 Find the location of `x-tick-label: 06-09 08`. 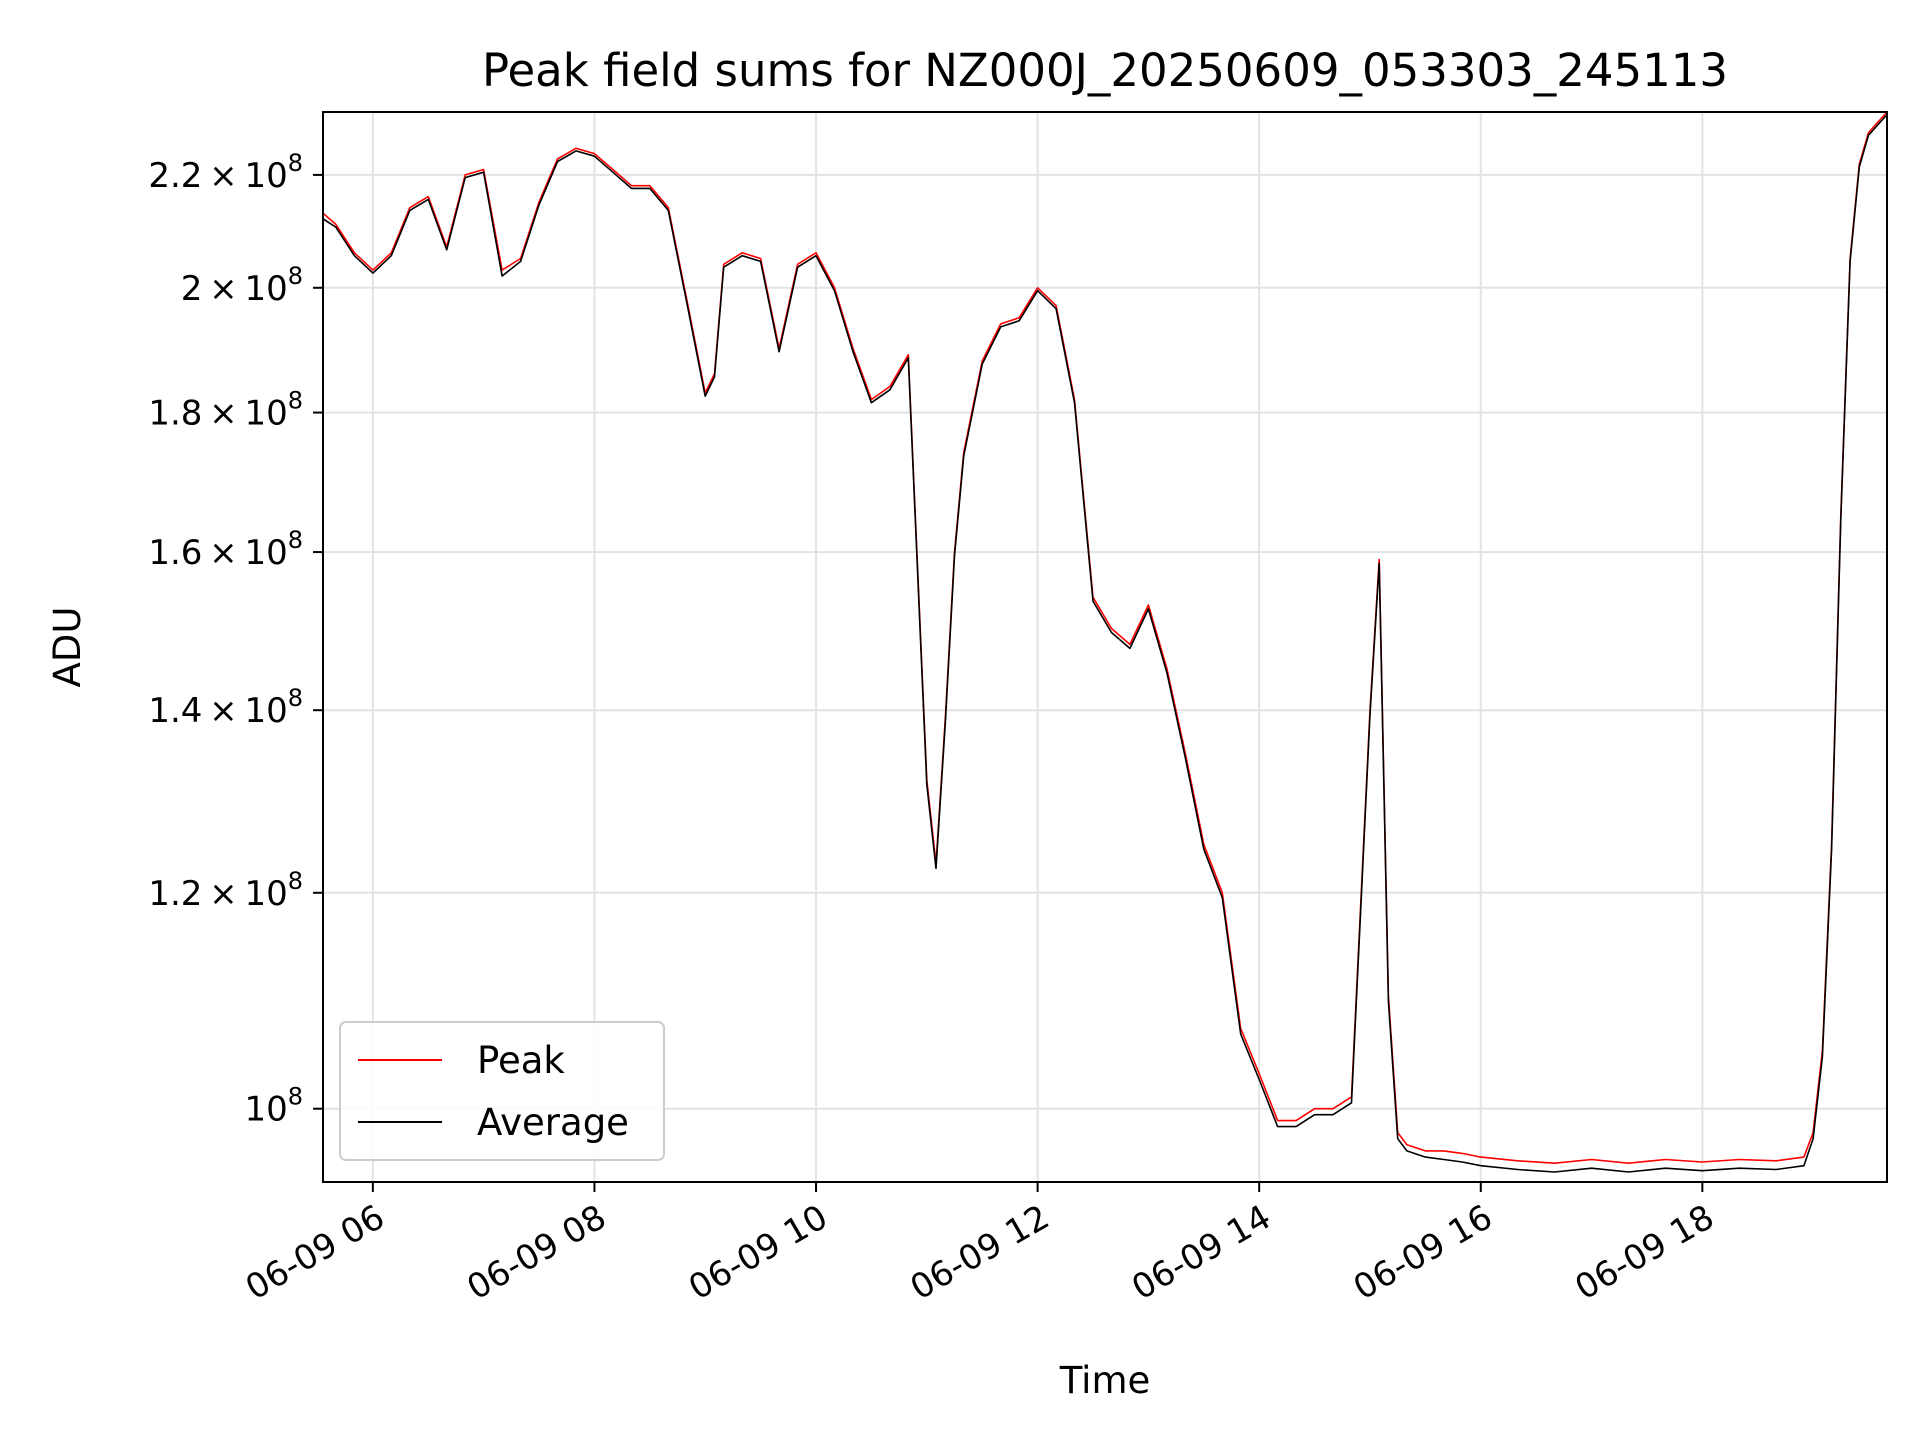

x-tick-label: 06-09 08 is located at coordinates (537, 1252).